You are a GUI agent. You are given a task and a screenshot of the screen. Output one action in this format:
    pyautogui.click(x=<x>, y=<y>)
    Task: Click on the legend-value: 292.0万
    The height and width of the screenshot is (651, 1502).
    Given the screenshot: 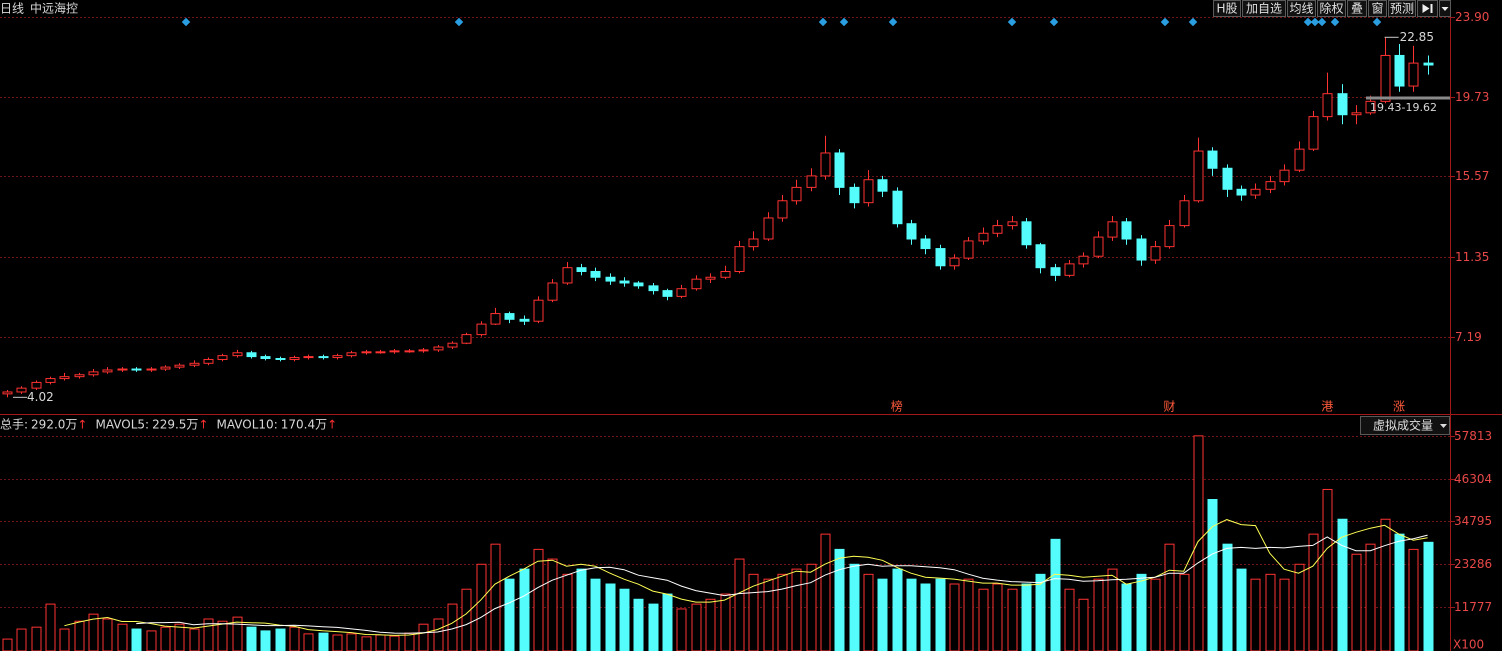 What is the action you would take?
    pyautogui.click(x=54, y=425)
    